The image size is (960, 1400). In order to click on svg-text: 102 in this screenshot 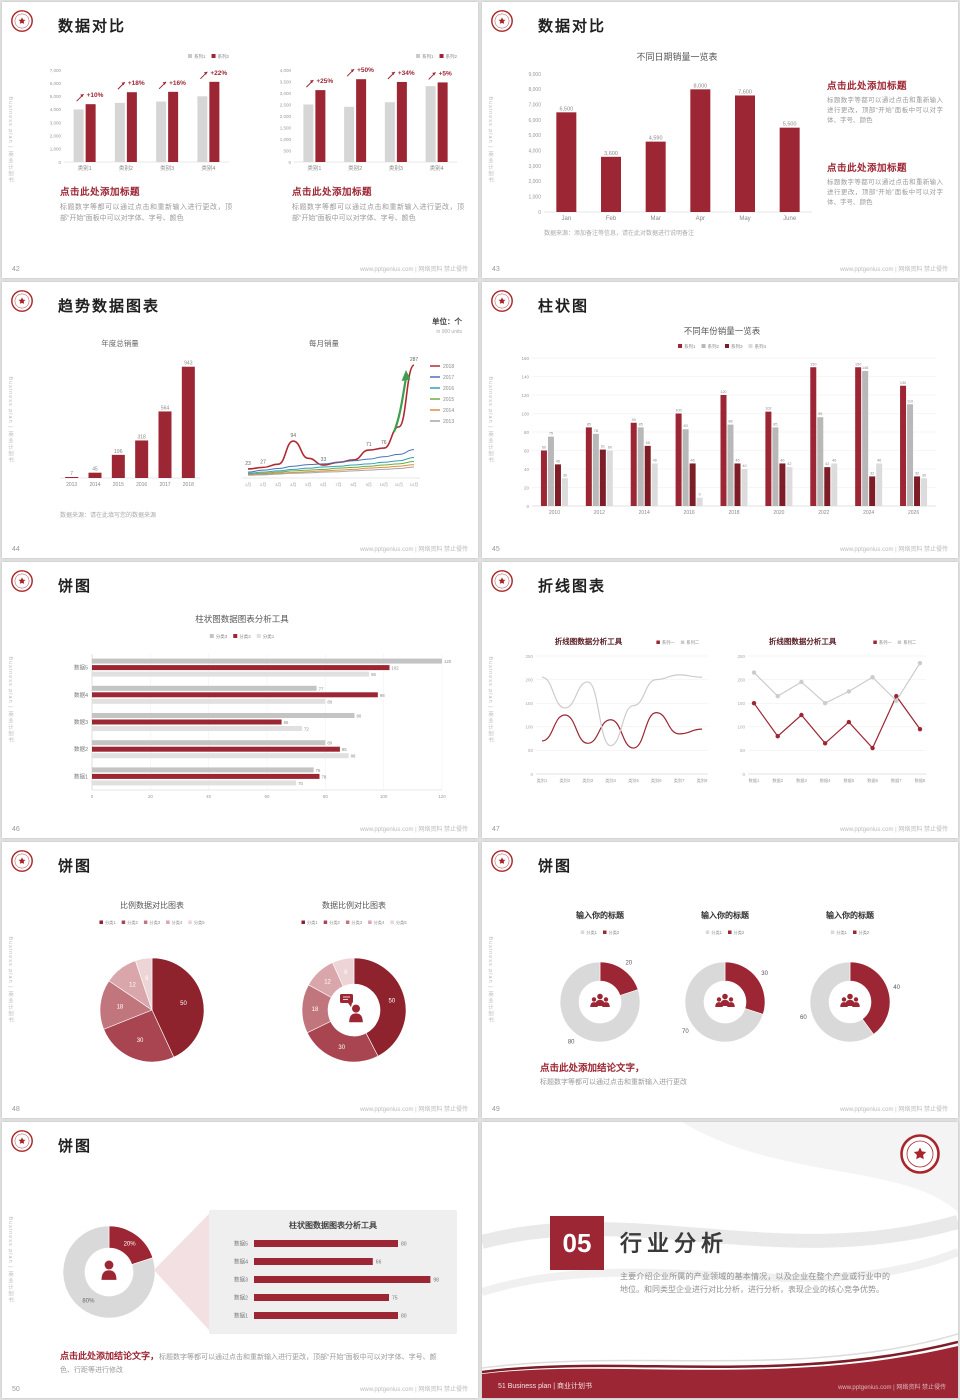, I will do `click(396, 668)`.